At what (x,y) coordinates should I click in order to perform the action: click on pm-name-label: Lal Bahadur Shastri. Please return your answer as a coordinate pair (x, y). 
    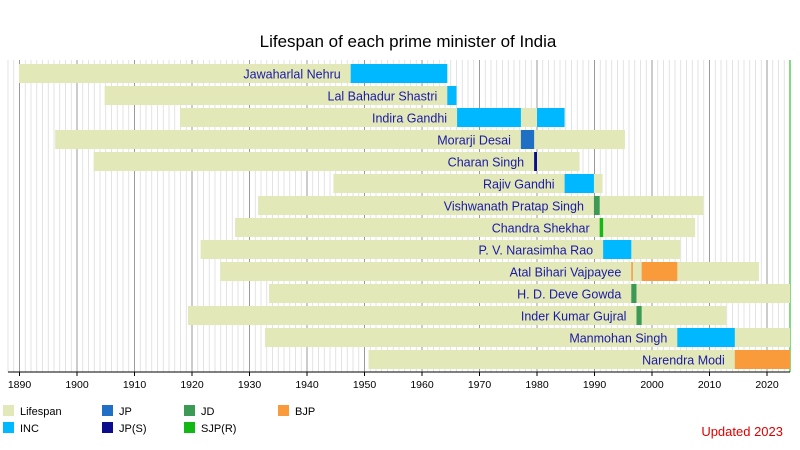
    Looking at the image, I should click on (383, 97).